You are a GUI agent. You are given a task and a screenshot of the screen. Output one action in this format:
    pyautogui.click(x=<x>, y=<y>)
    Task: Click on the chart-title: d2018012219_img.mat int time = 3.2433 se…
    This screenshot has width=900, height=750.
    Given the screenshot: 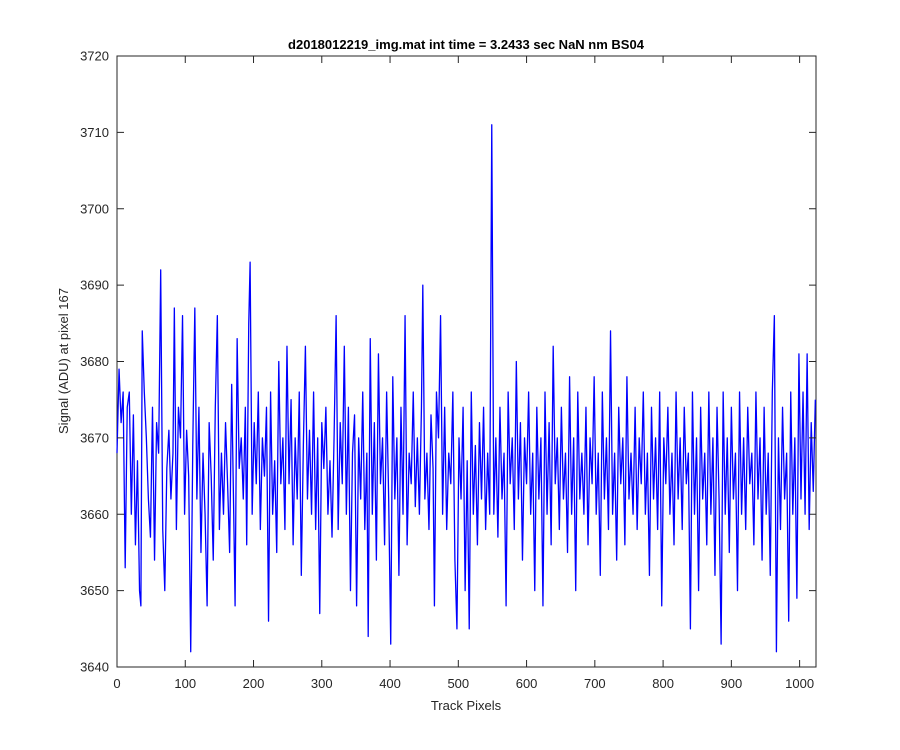 What is the action you would take?
    pyautogui.click(x=466, y=44)
    